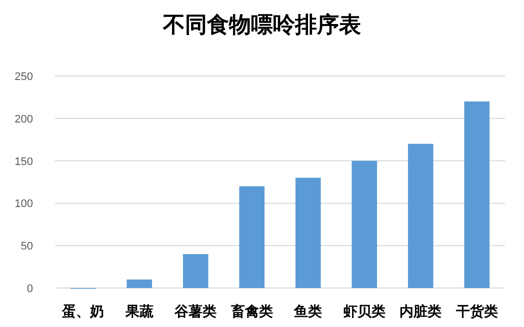  I want to click on x-tick-label: 内脏类, so click(421, 311).